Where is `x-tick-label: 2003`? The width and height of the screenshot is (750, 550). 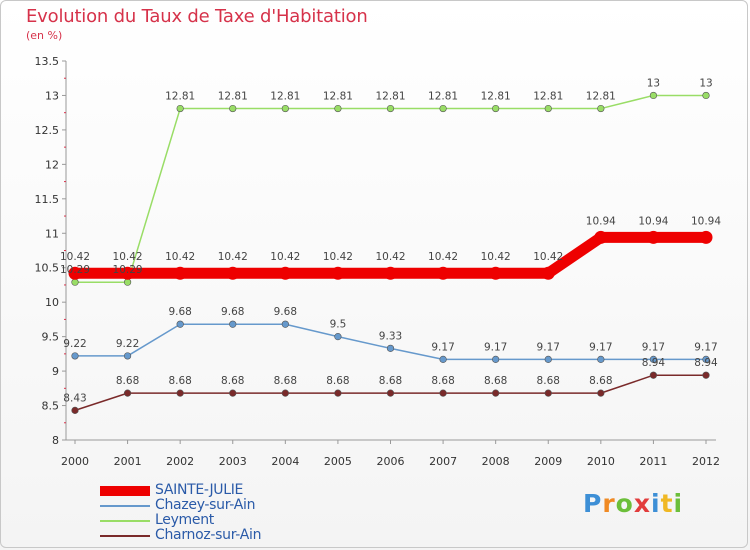 x-tick-label: 2003 is located at coordinates (233, 461).